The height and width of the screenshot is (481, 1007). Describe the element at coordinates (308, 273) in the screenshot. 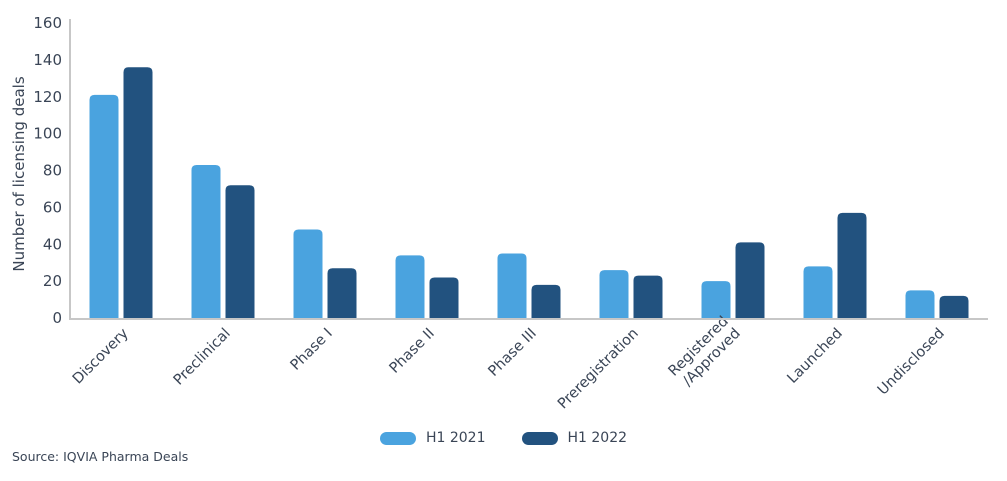

I see `bar-phase-i-h1-2021` at that location.